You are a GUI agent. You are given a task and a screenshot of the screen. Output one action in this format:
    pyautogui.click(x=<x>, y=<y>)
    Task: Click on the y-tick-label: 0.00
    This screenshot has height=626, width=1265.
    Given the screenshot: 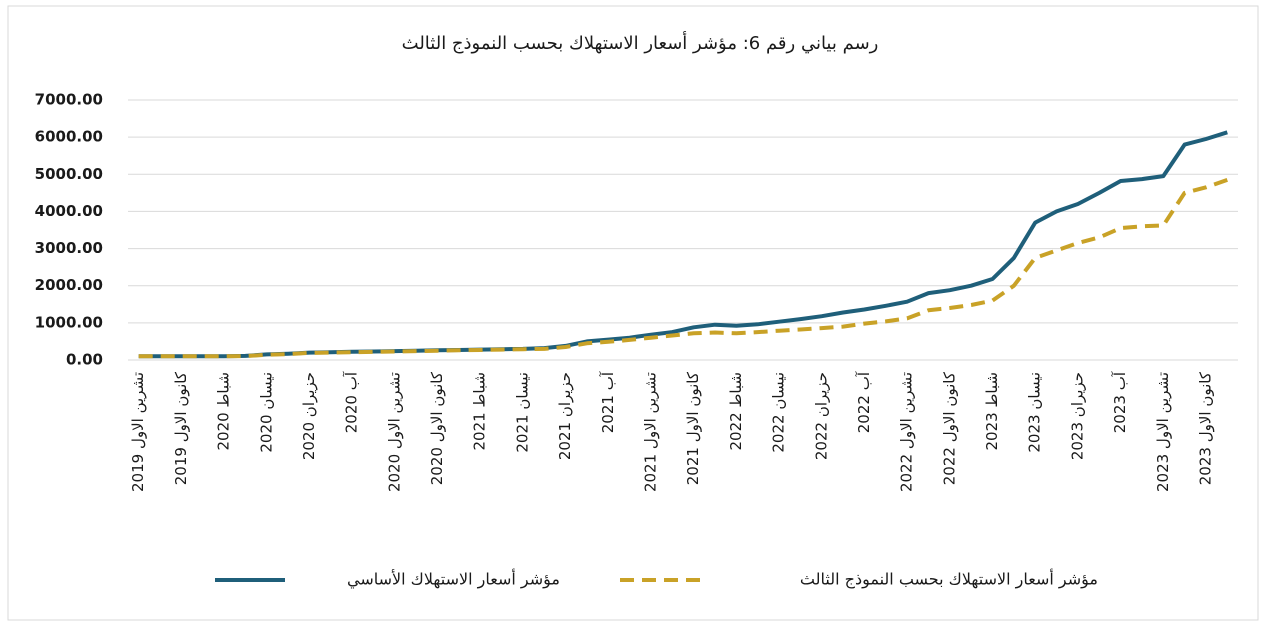 What is the action you would take?
    pyautogui.click(x=84, y=360)
    